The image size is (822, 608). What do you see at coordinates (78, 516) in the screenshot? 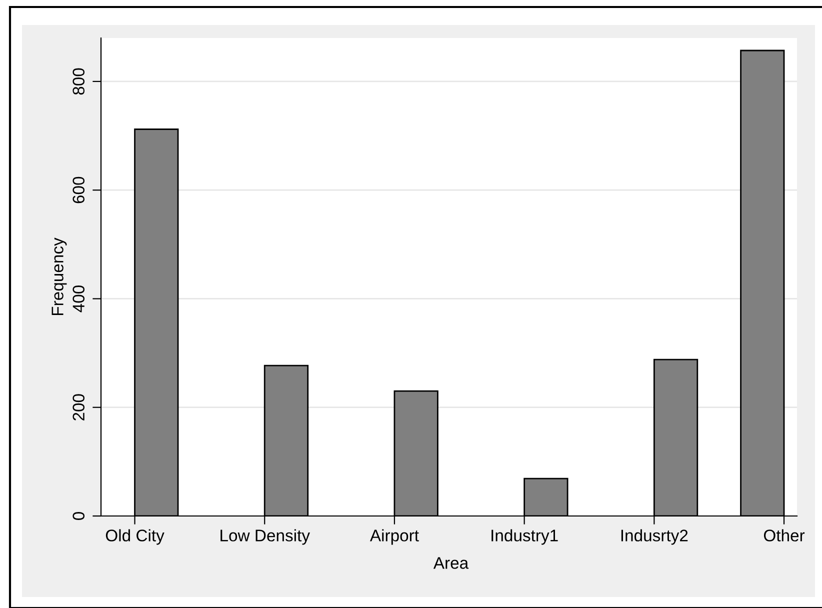
I see `y-tick-label: 0` at bounding box center [78, 516].